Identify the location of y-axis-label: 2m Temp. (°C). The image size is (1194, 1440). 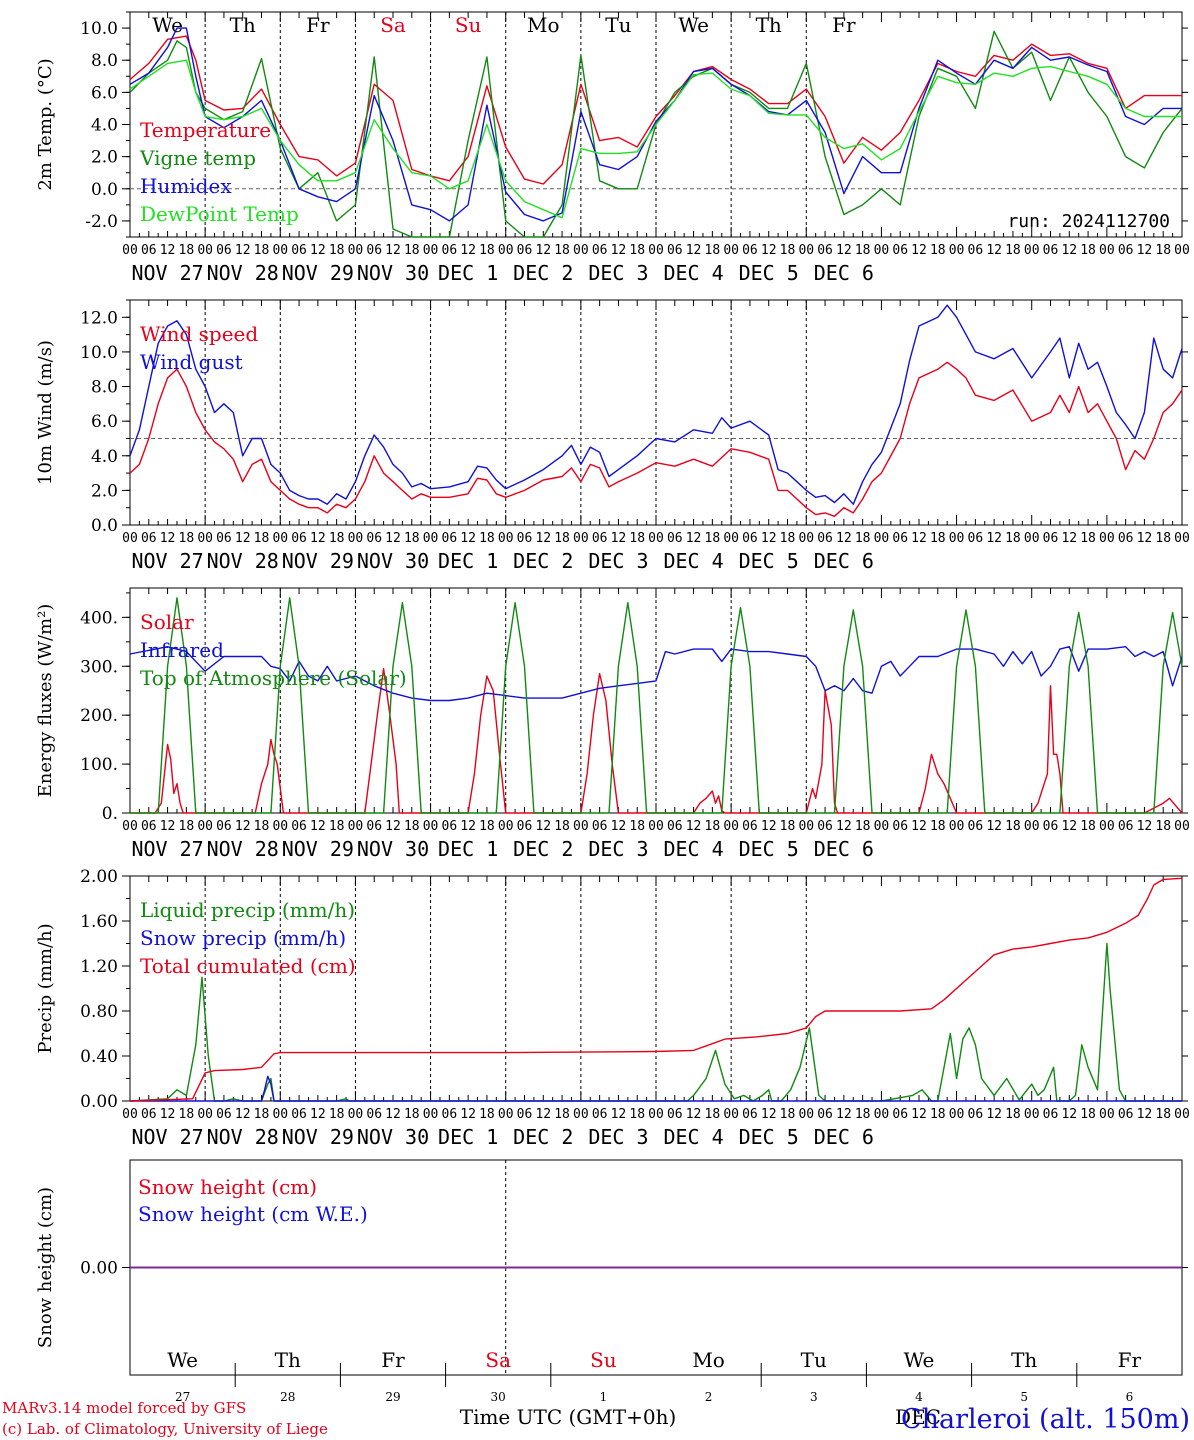
(45, 124).